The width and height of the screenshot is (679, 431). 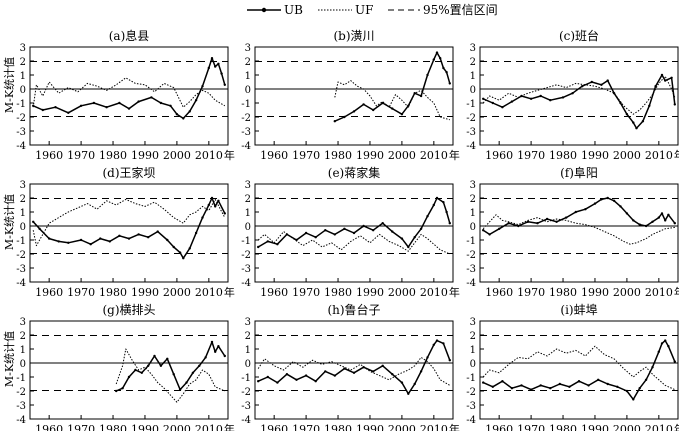 What do you see at coordinates (579, 173) in the screenshot?
I see `panel-title: (f)阜阳` at bounding box center [579, 173].